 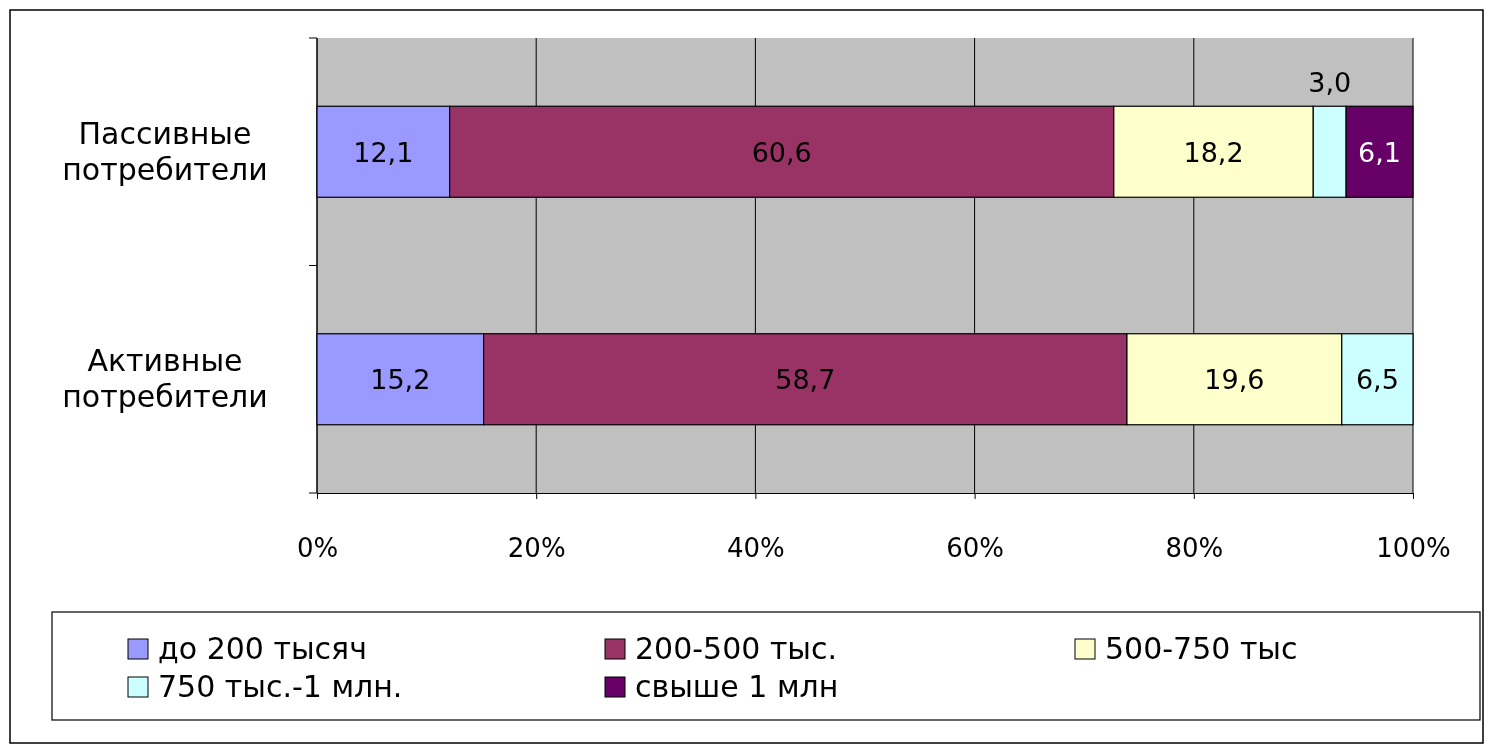 I want to click on legend-label: до 200 тысяч, so click(x=262, y=648).